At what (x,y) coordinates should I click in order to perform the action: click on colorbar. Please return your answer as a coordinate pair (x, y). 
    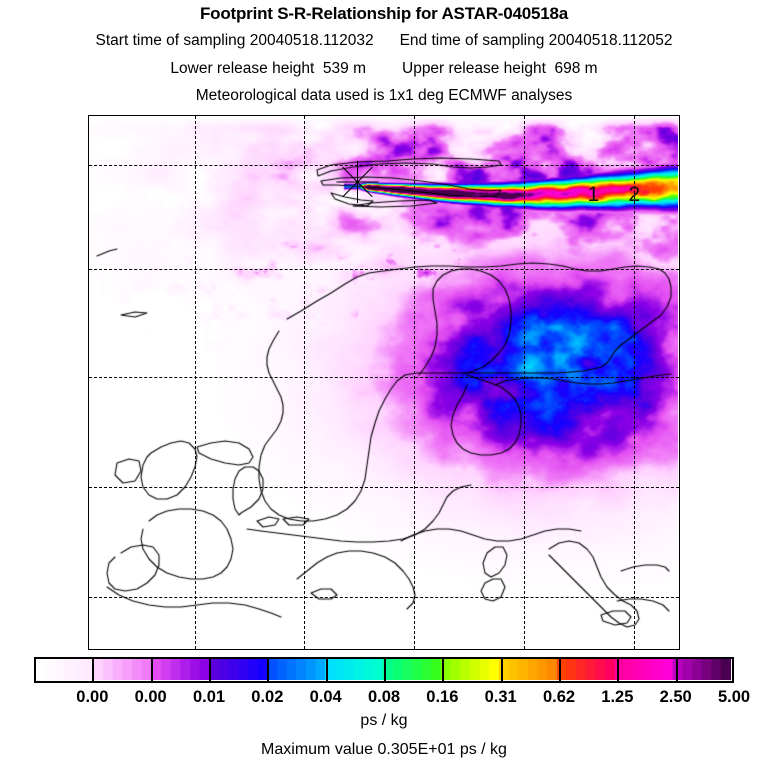
    Looking at the image, I should click on (384, 670).